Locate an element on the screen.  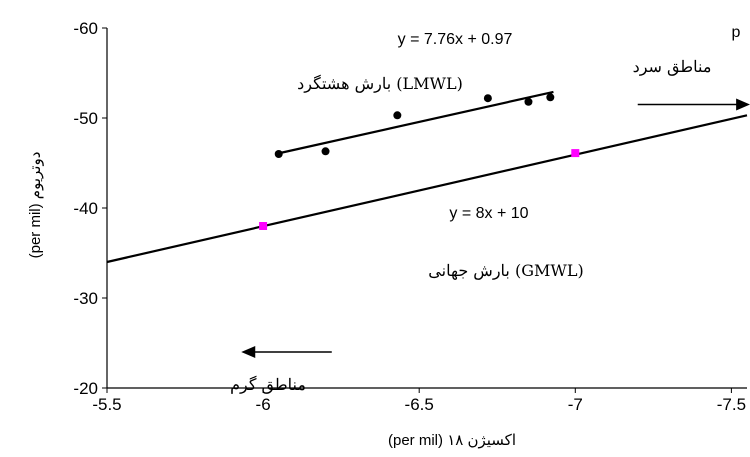
x-tick-label: -7.5 is located at coordinates (731, 404).